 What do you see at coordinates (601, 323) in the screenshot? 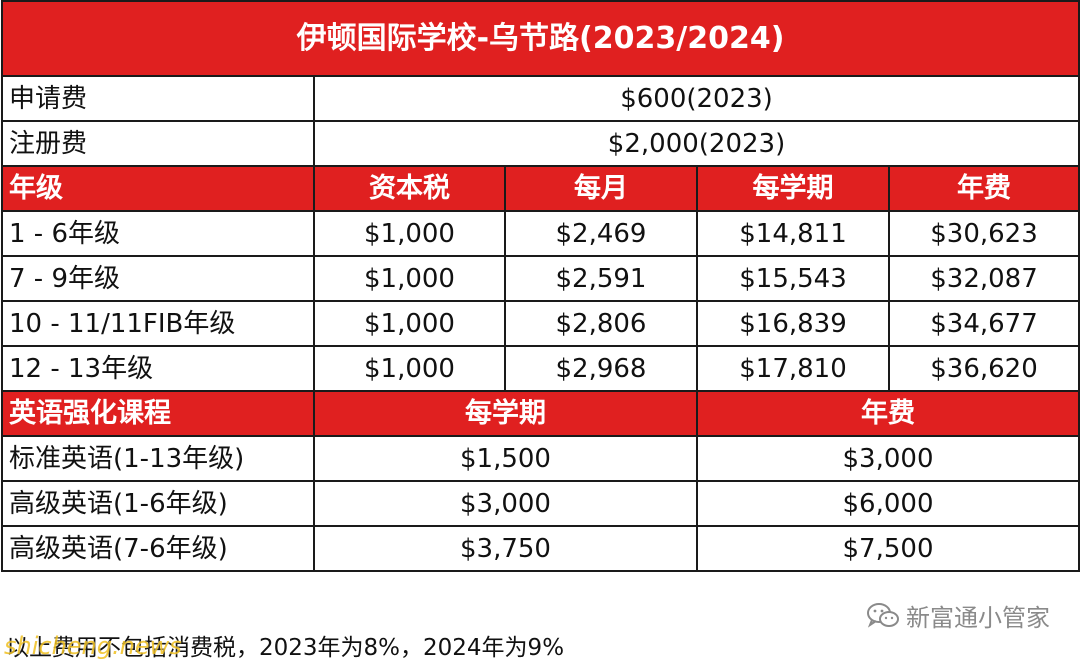
I see `monthly-cell: $2,806` at bounding box center [601, 323].